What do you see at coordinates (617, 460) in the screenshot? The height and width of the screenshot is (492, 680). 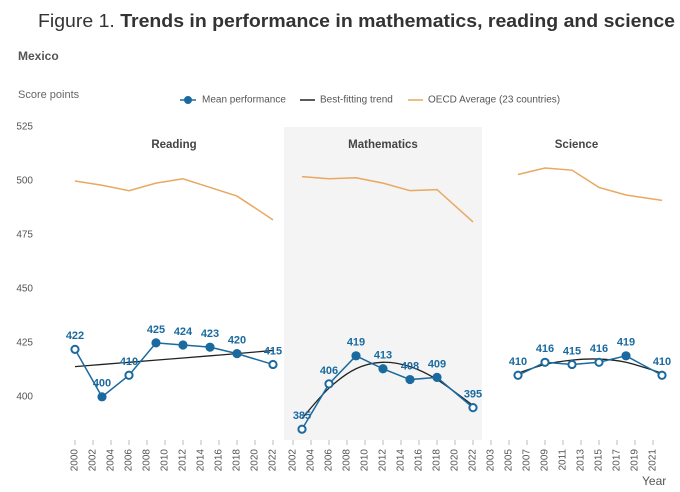 I see `x-tick-label: 2017` at bounding box center [617, 460].